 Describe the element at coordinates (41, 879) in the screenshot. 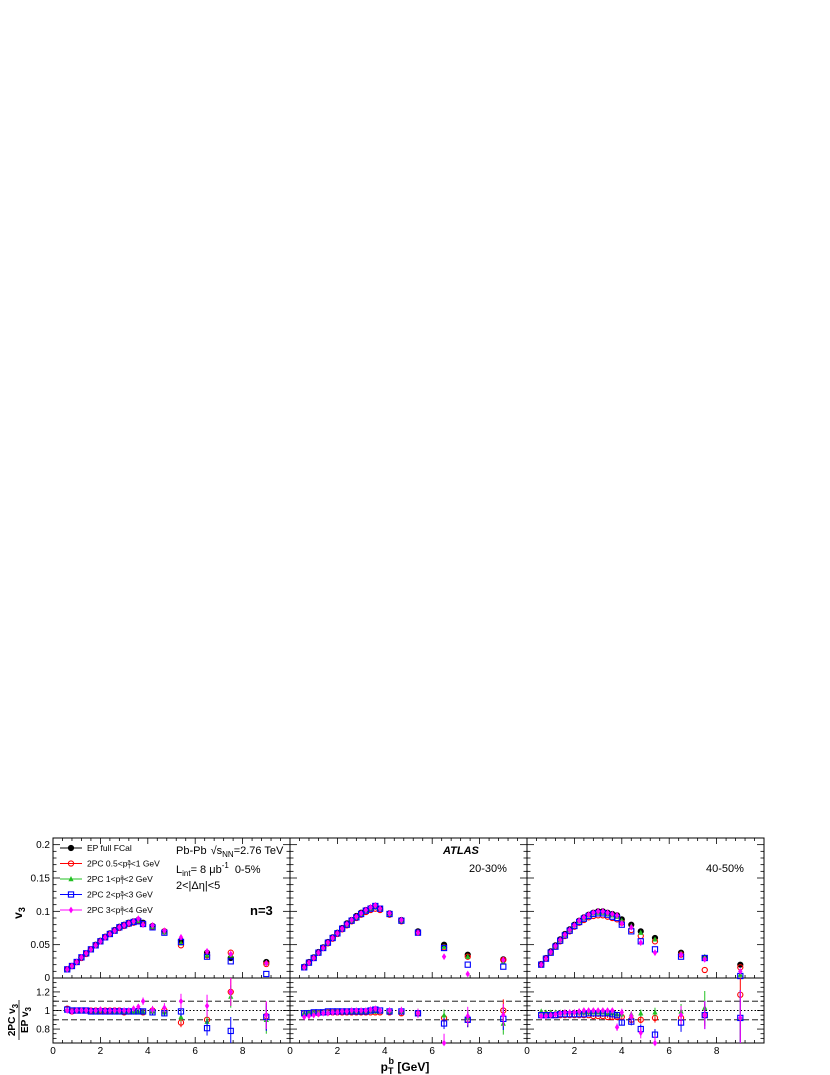

I see `y-tick-label: 0.15` at that location.